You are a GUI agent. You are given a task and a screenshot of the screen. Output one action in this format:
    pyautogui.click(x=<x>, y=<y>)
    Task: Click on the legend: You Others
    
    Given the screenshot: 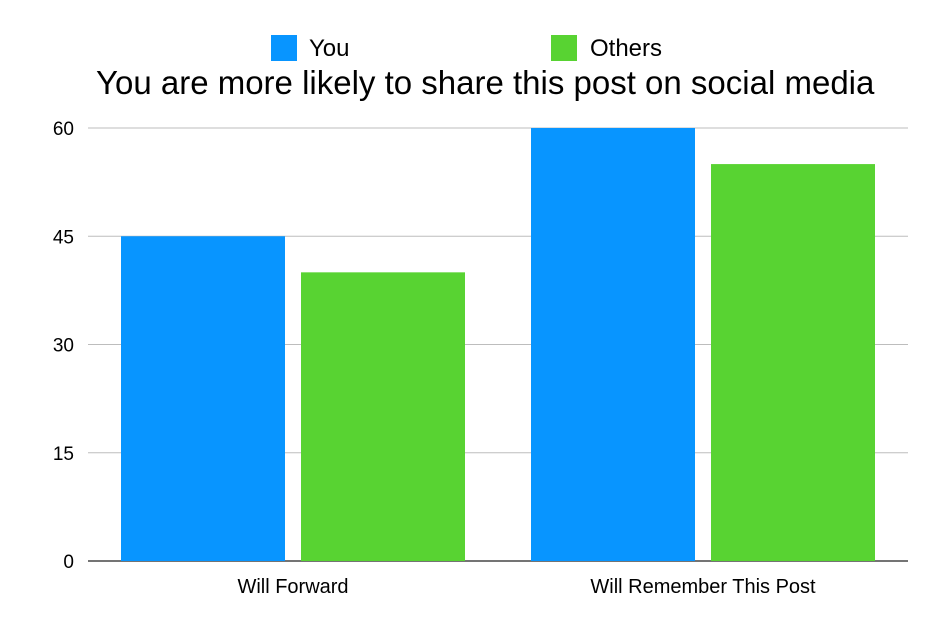 What is the action you would take?
    pyautogui.click(x=466, y=48)
    